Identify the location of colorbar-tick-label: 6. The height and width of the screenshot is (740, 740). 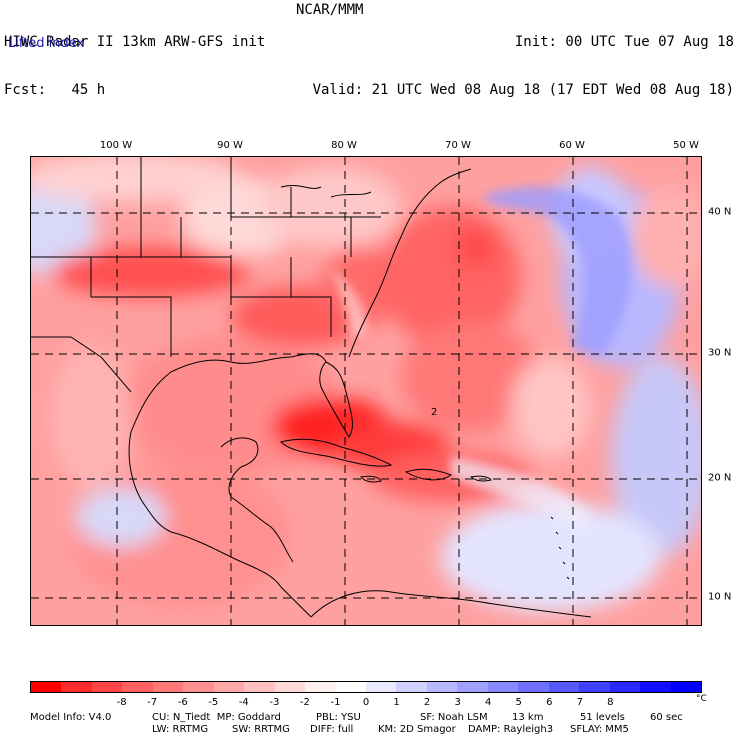
(549, 702).